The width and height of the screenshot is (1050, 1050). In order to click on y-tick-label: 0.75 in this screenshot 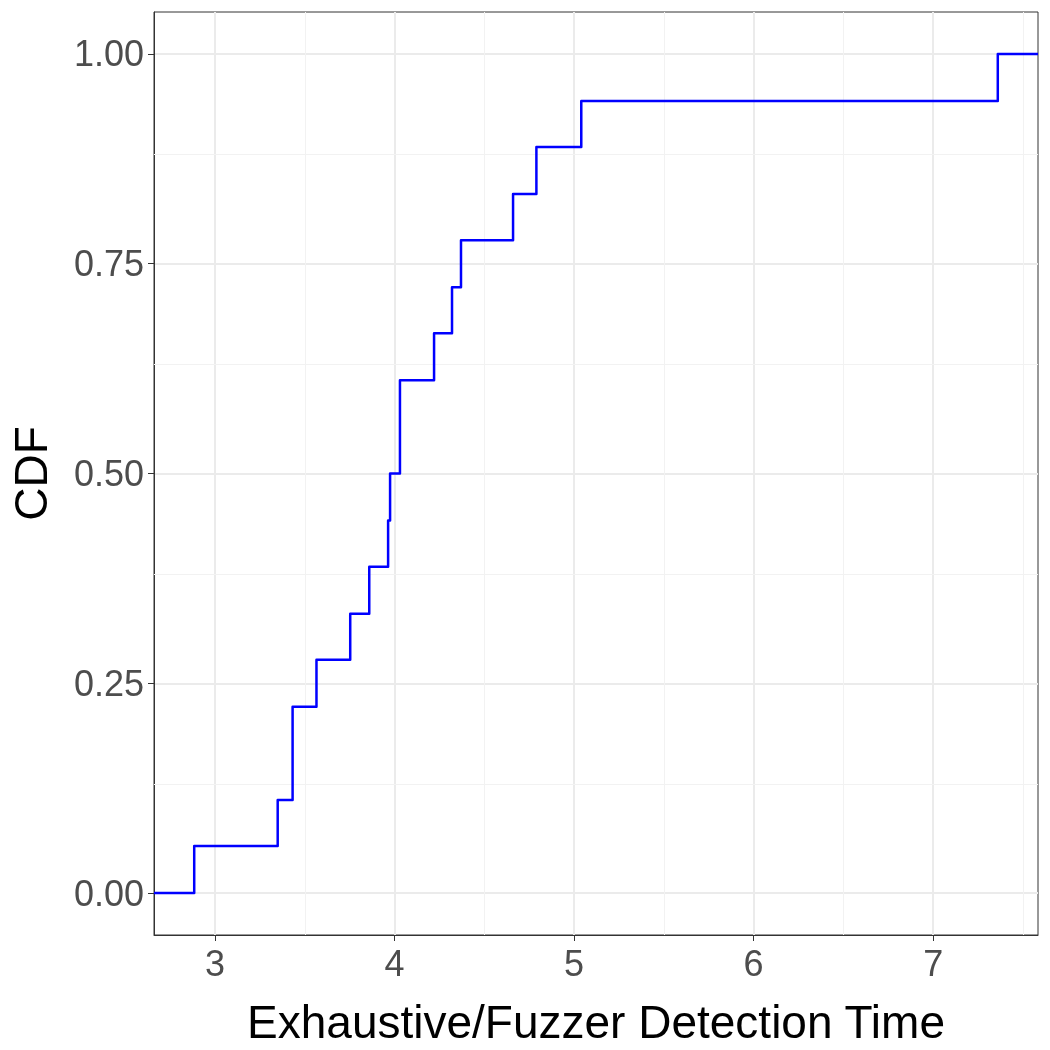, I will do `click(108, 264)`.